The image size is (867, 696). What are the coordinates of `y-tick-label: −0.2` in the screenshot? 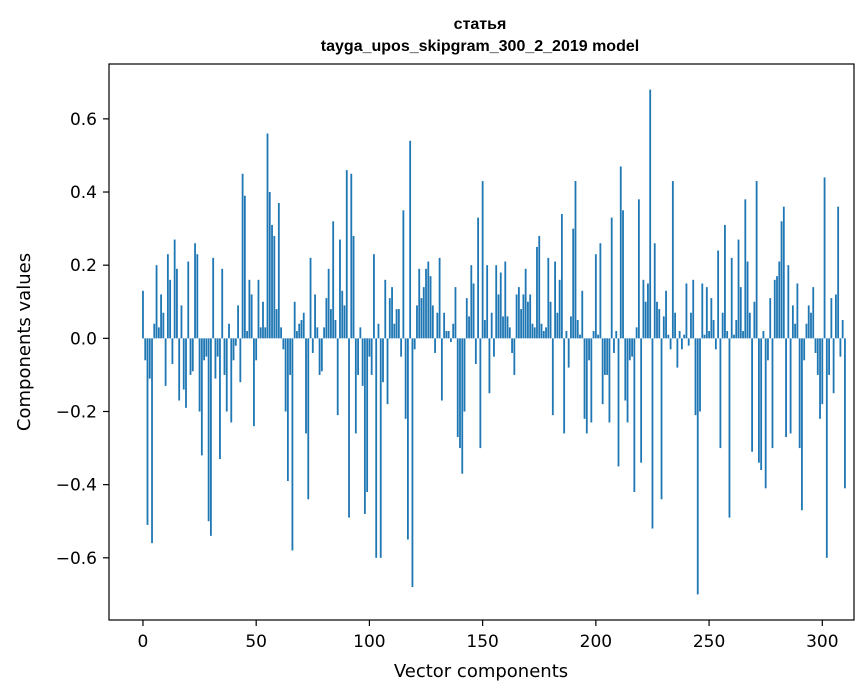 It's located at (76, 413).